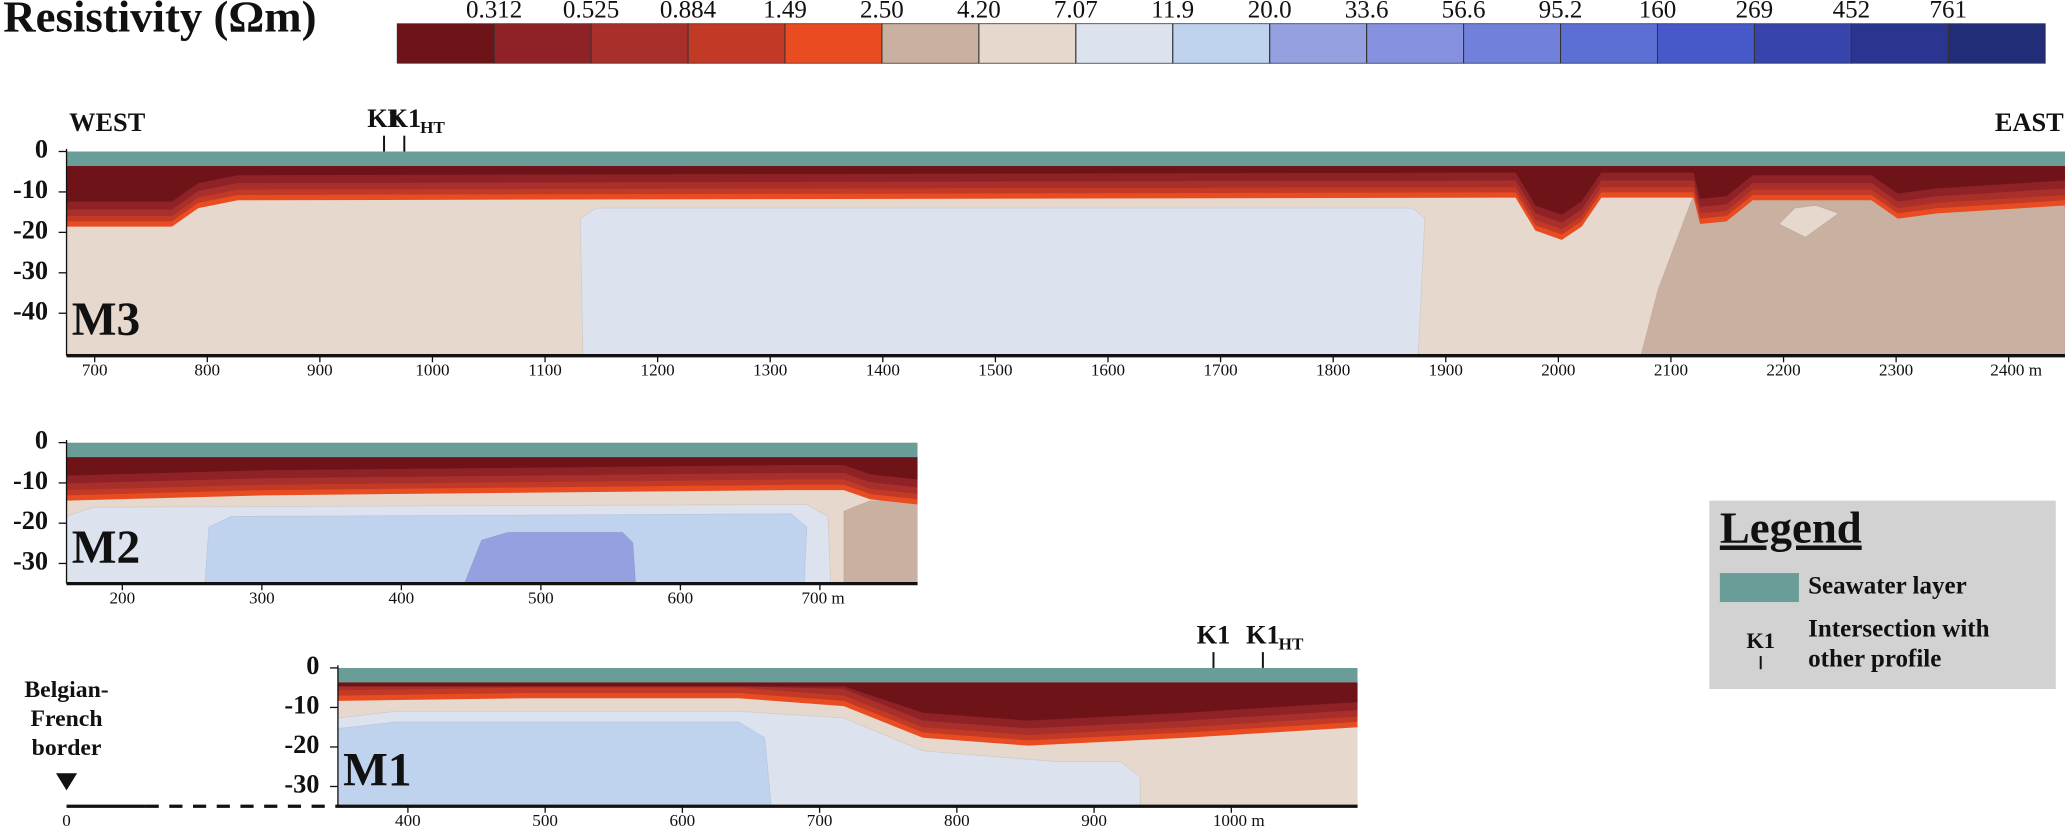 Image resolution: width=2067 pixels, height=826 pixels. I want to click on colorbar-tick-label: 33.6, so click(1367, 12).